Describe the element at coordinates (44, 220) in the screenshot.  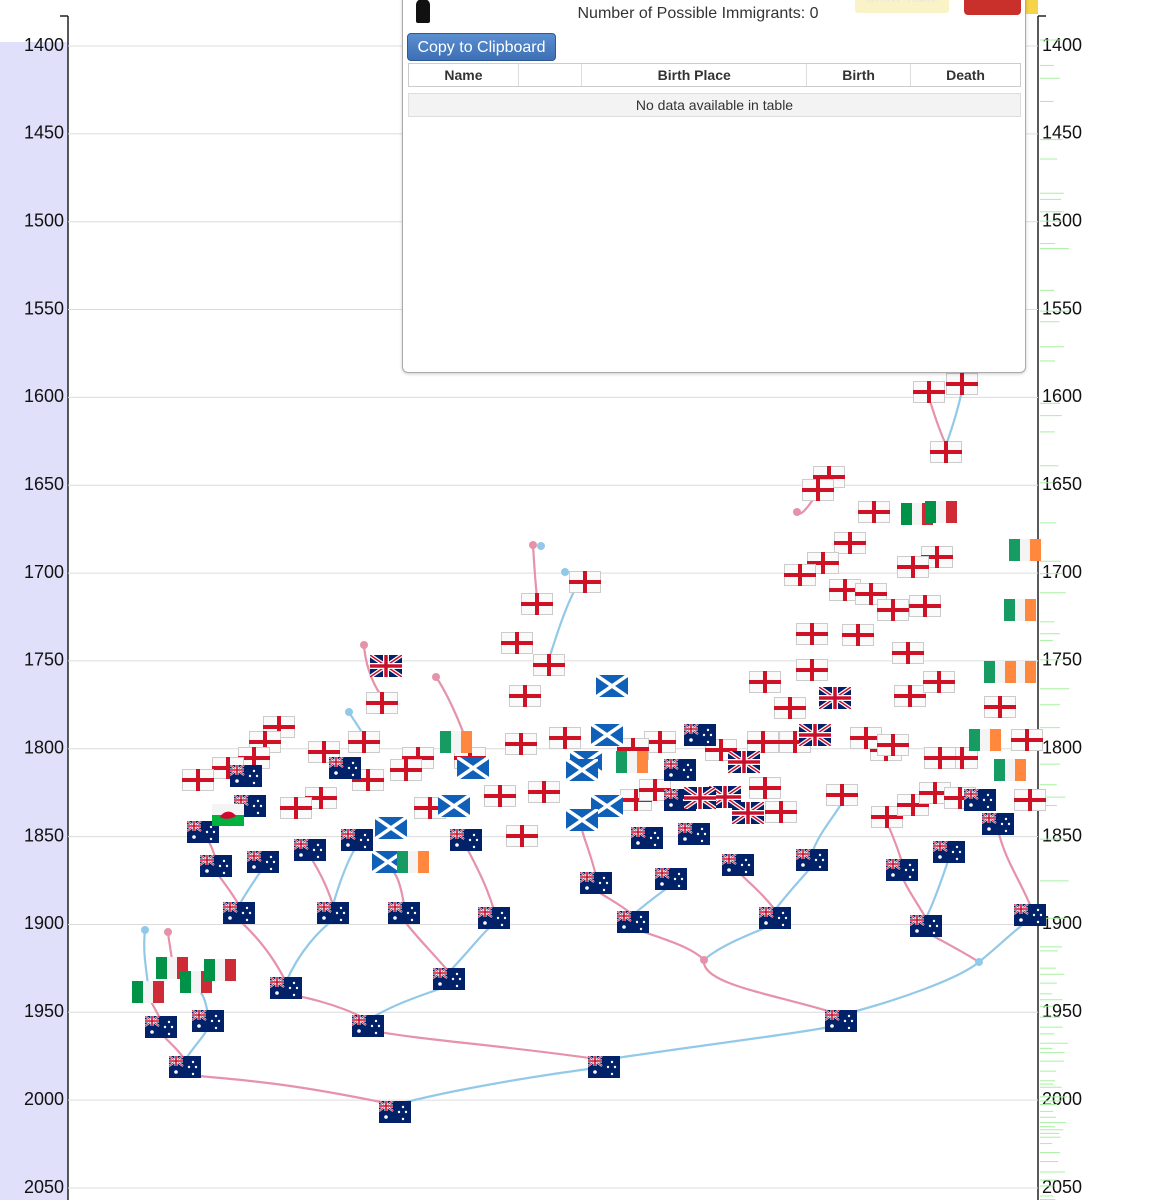
I see `year-label: 1500` at that location.